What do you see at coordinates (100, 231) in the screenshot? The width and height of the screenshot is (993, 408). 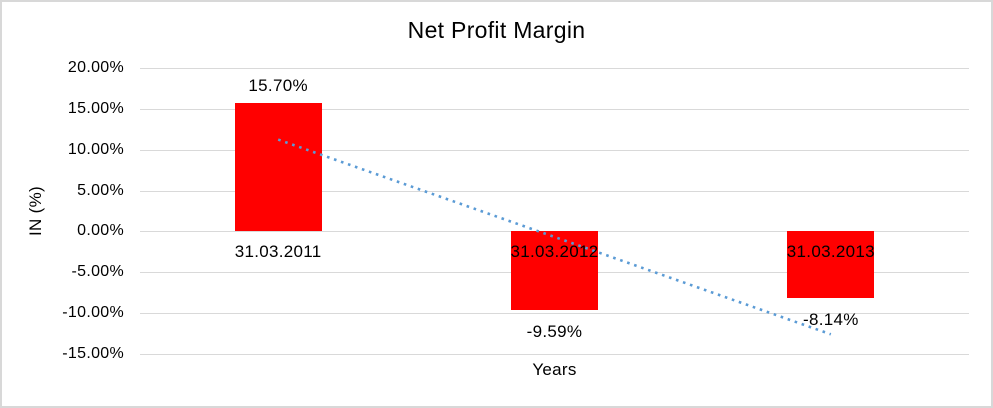 I see `y-tick-label: 0.00%` at bounding box center [100, 231].